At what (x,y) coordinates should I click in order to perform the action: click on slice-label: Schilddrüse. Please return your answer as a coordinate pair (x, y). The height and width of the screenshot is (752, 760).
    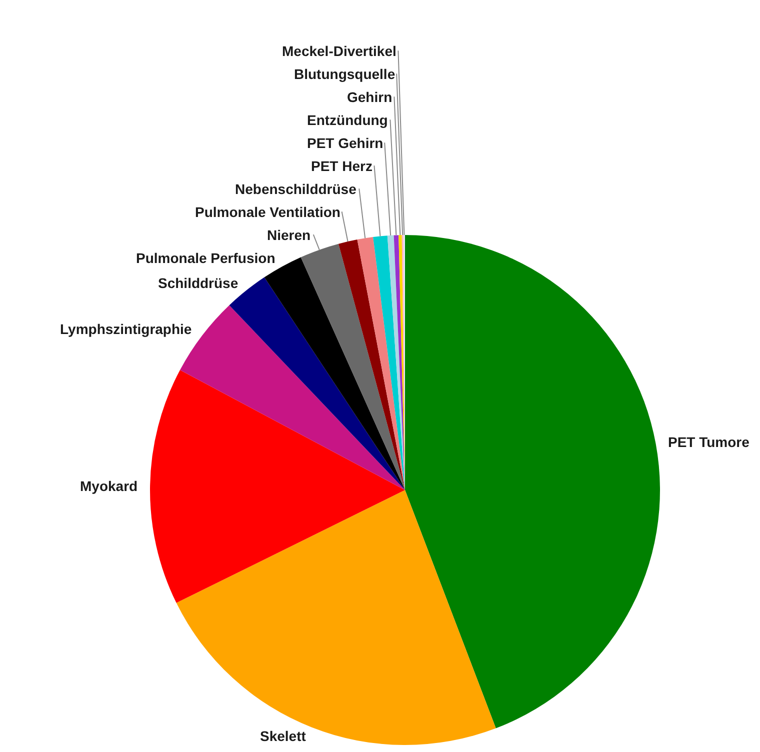
    Looking at the image, I should click on (198, 283).